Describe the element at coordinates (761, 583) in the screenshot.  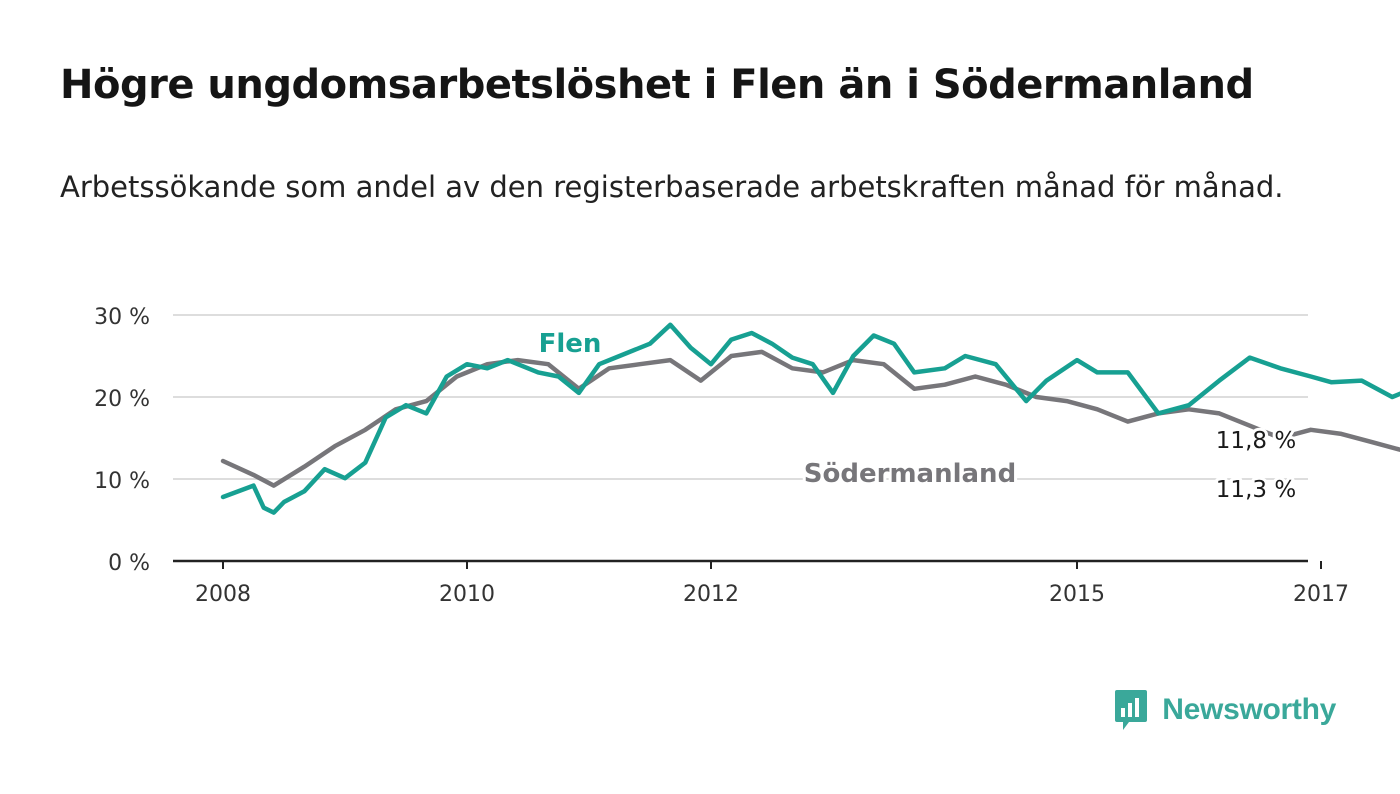
I see `x-axis: 20082010201220152017202020222024` at that location.